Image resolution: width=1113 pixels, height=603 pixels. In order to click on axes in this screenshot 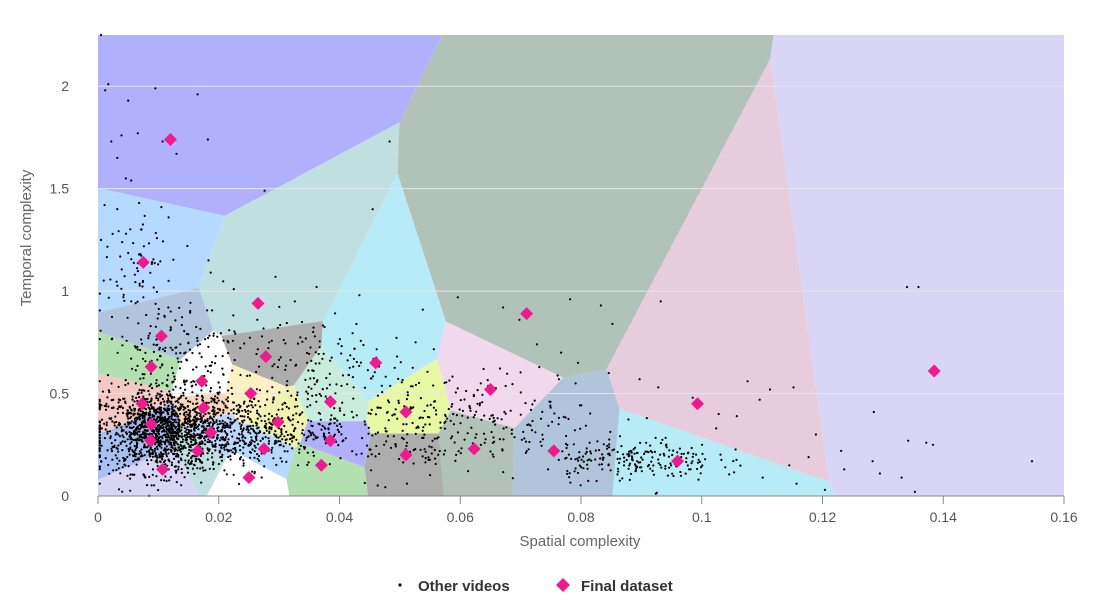, I will do `click(581, 499)`.